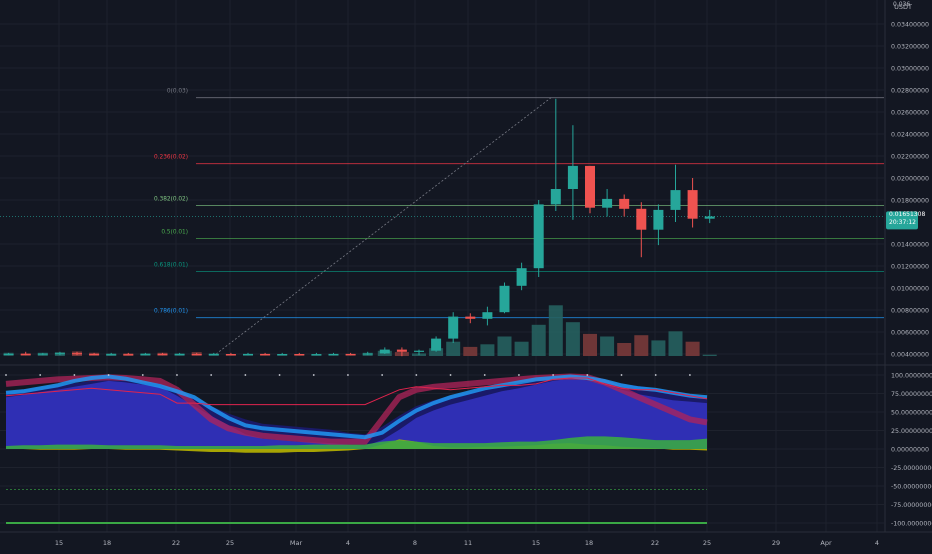 The width and height of the screenshot is (932, 554). Describe the element at coordinates (910, 311) in the screenshot. I see `price-tick-label: 0.00800000` at that location.